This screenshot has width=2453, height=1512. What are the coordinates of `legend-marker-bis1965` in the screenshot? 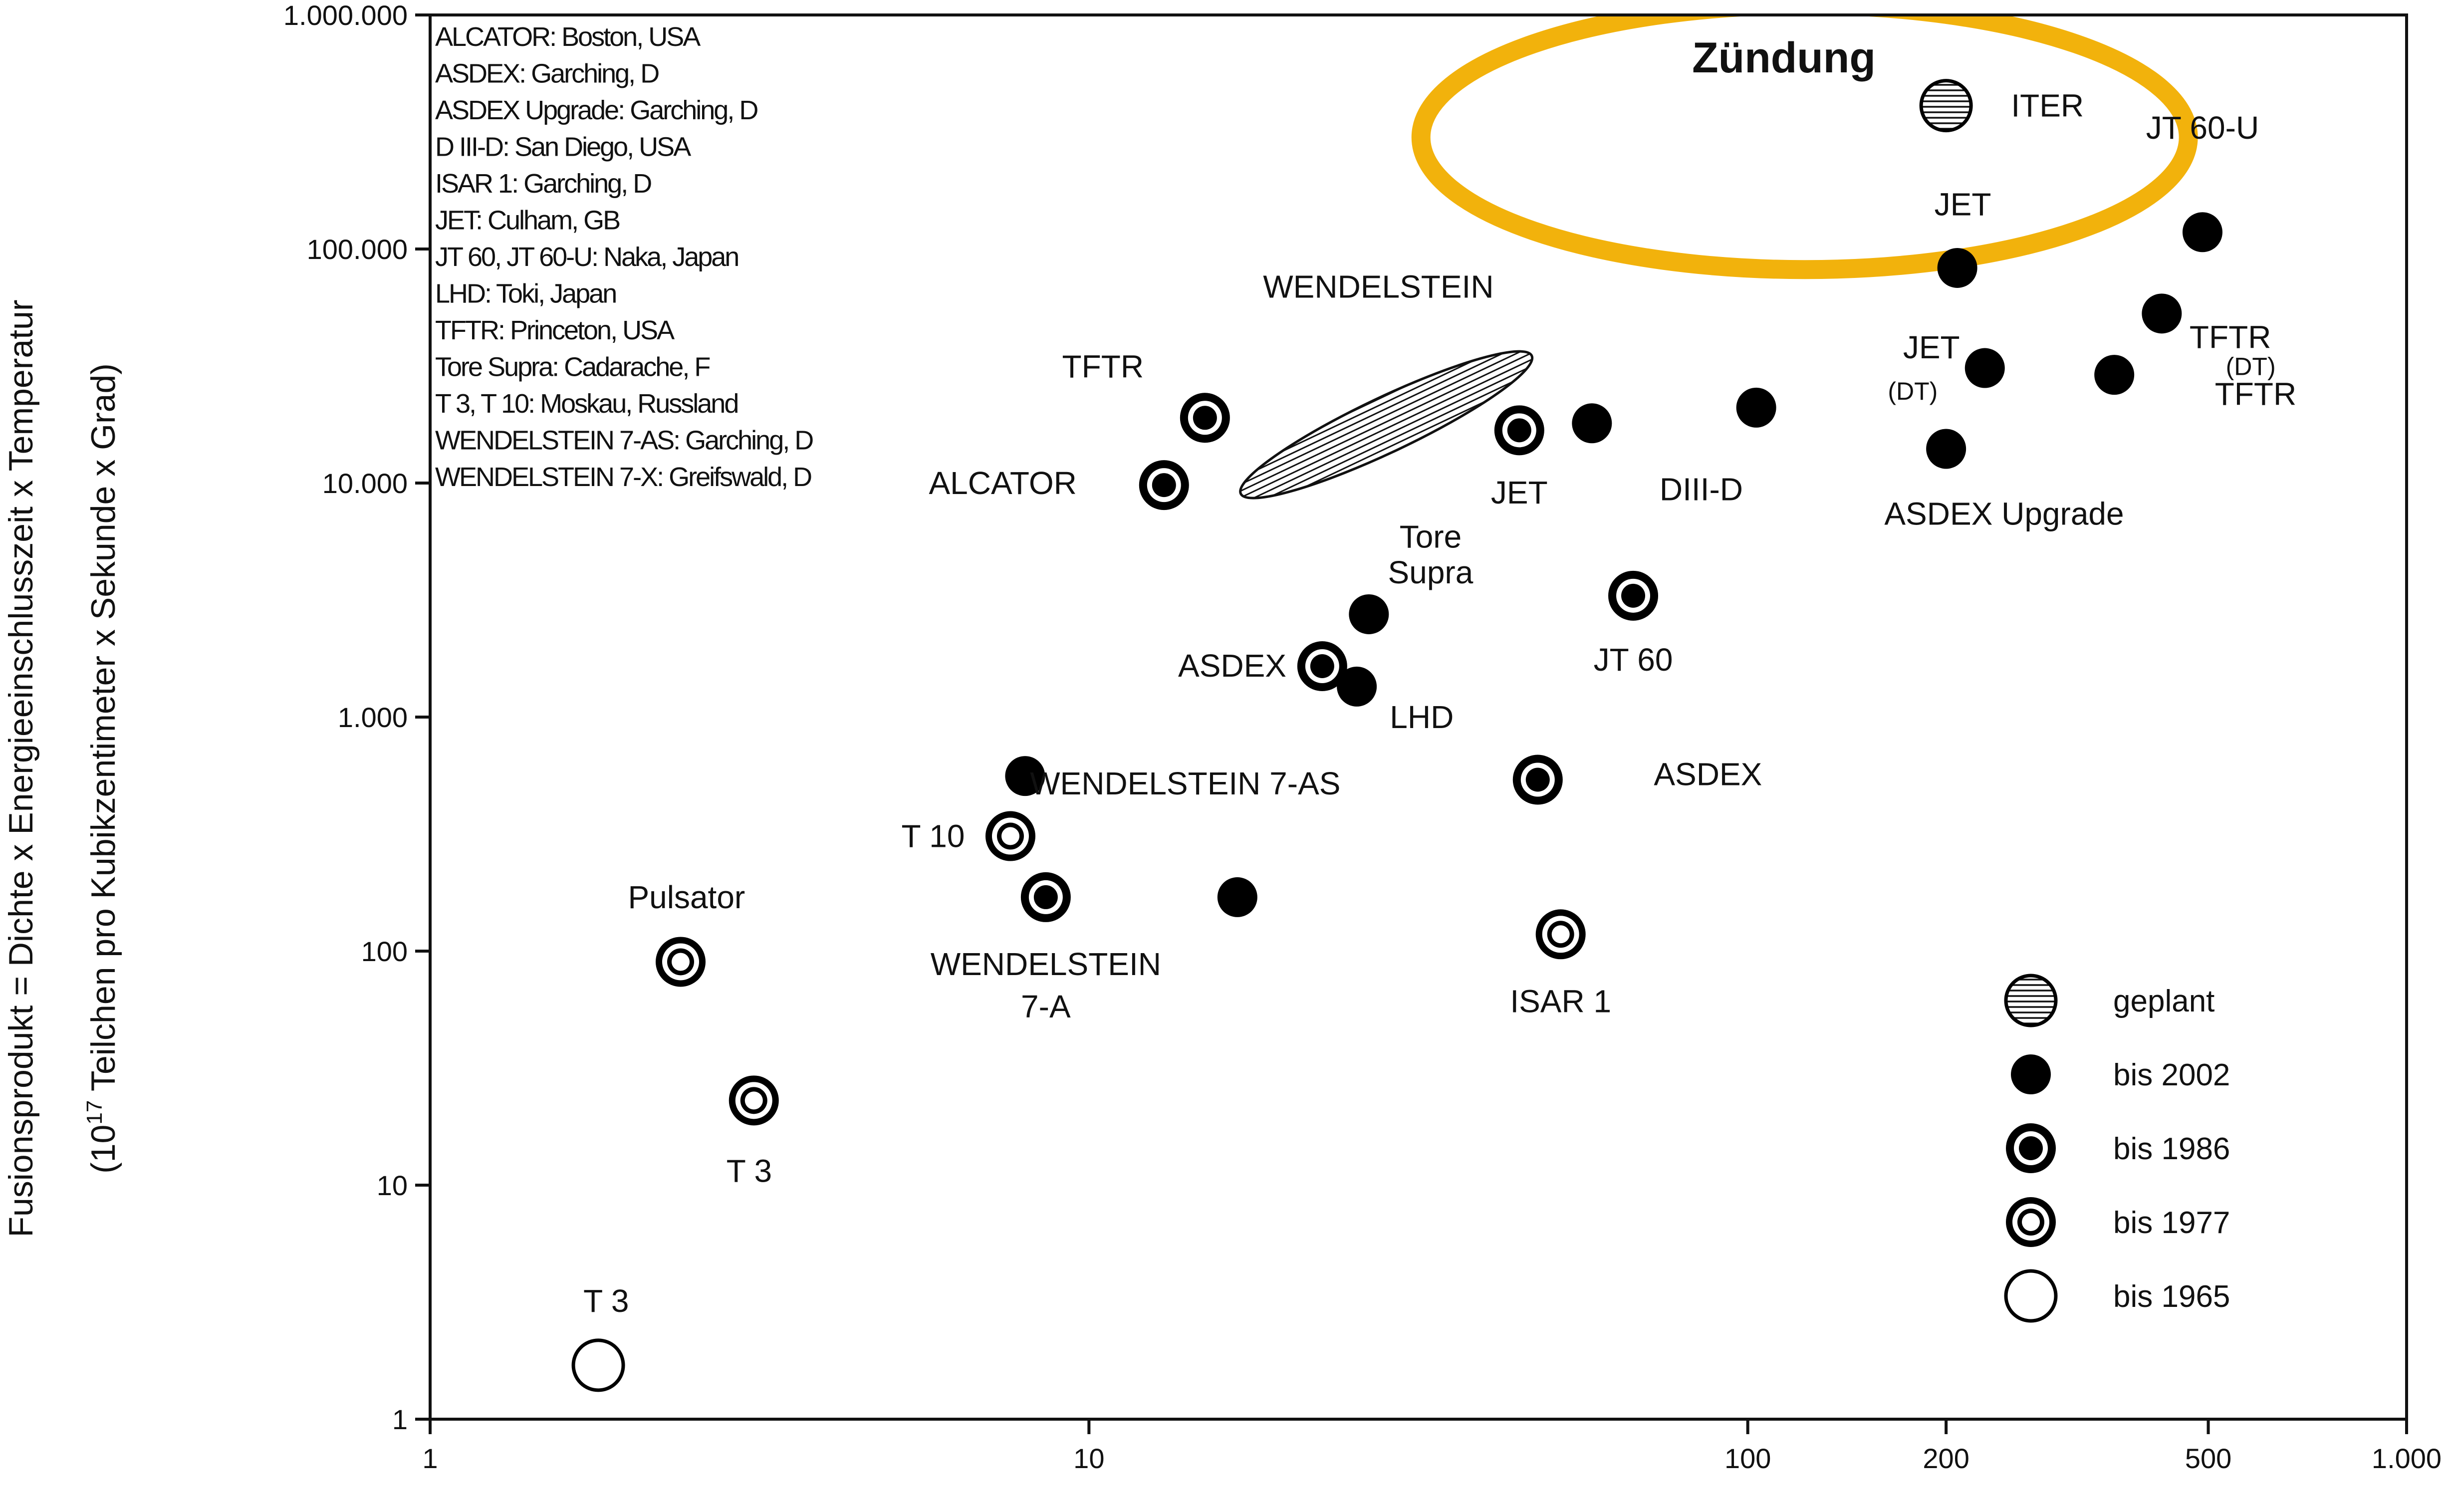 It's located at (2031, 1296).